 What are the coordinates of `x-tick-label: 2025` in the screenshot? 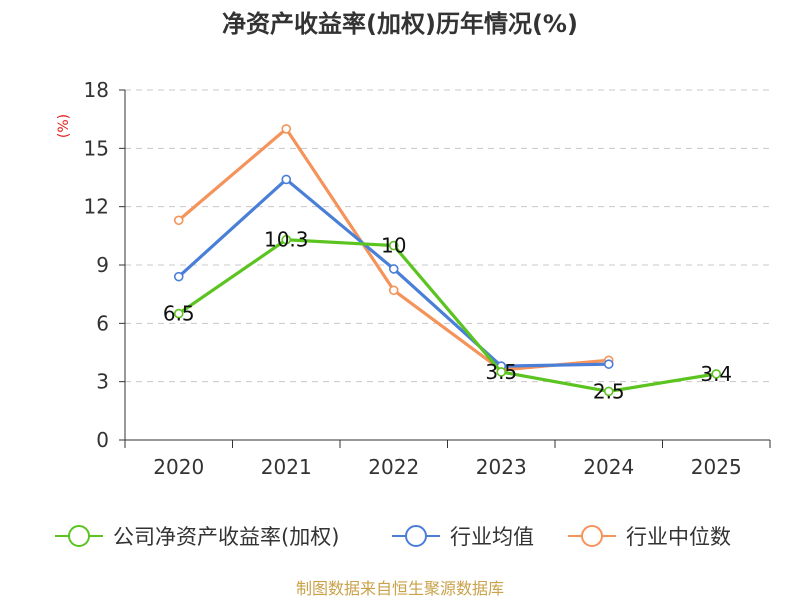 It's located at (716, 467).